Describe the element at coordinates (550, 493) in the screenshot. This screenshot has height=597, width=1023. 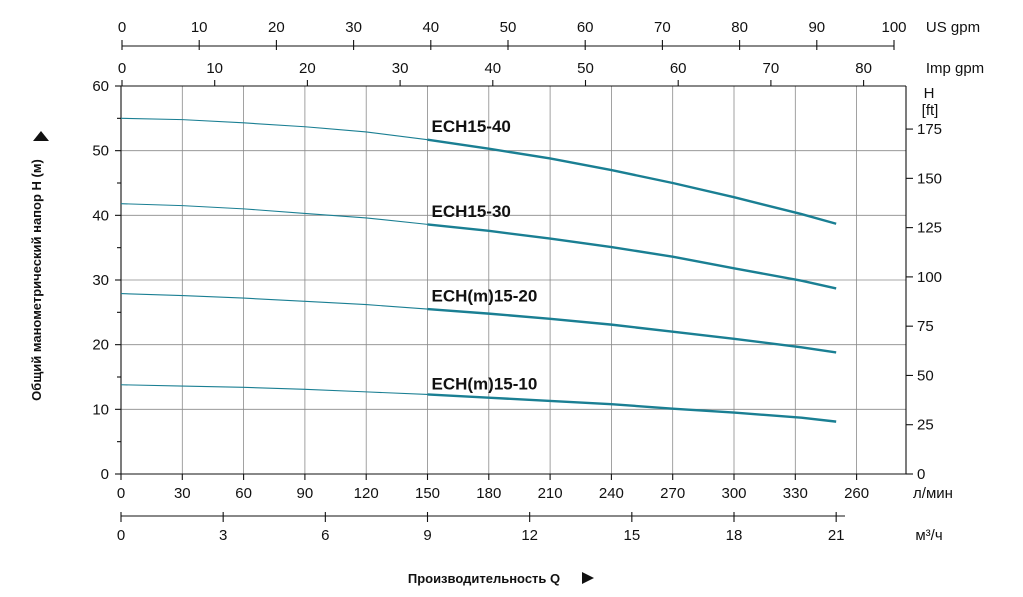
I see `x-lpm-tick-label: 210` at that location.